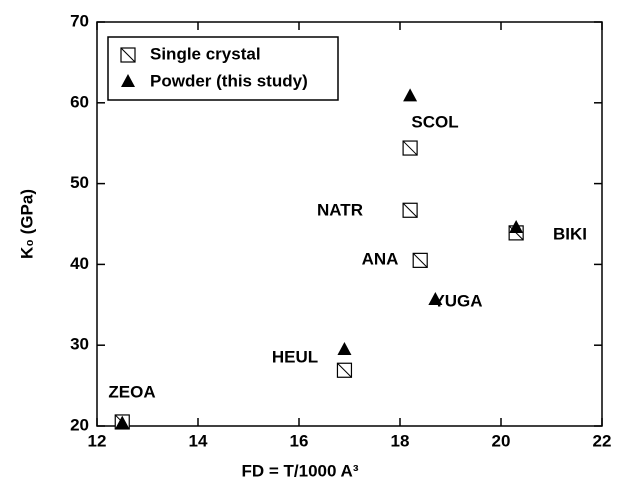 This screenshot has height=491, width=617. Describe the element at coordinates (131, 391) in the screenshot. I see `point-label: ZEOA` at that location.